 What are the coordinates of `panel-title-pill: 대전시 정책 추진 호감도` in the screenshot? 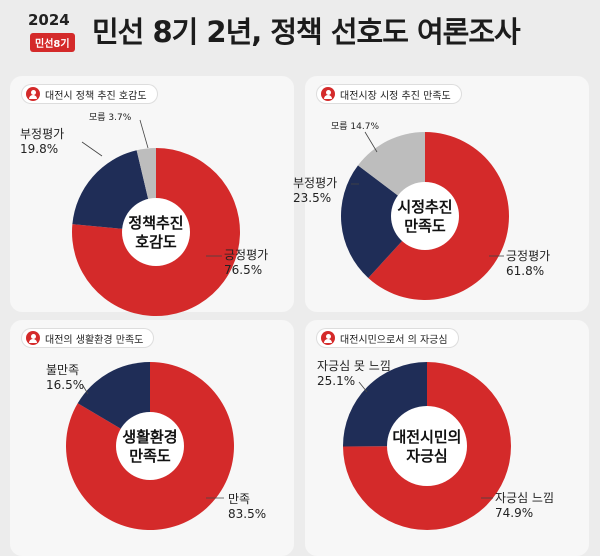 It's located at (89, 94).